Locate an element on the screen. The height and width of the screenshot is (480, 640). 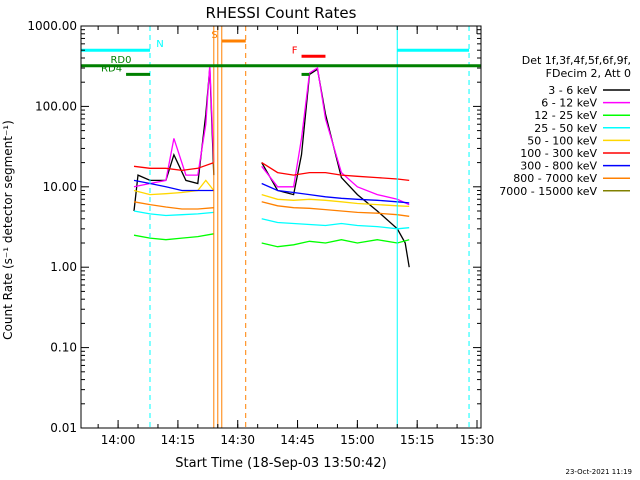
legend-label-2: 12 - 25 keV is located at coordinates (565, 115).